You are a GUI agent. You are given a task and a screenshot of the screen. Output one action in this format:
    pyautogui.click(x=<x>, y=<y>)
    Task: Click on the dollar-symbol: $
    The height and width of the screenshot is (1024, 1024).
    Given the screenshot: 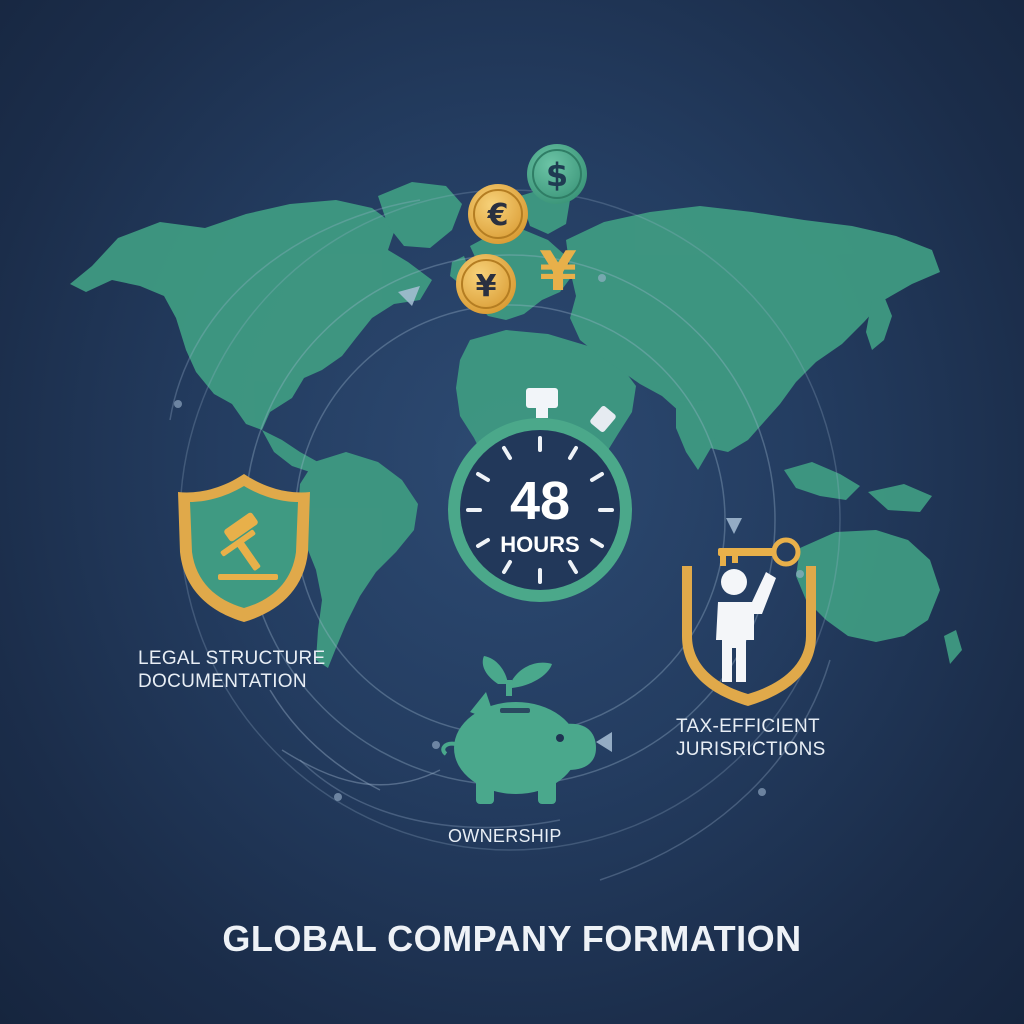 What is the action you would take?
    pyautogui.click(x=557, y=175)
    